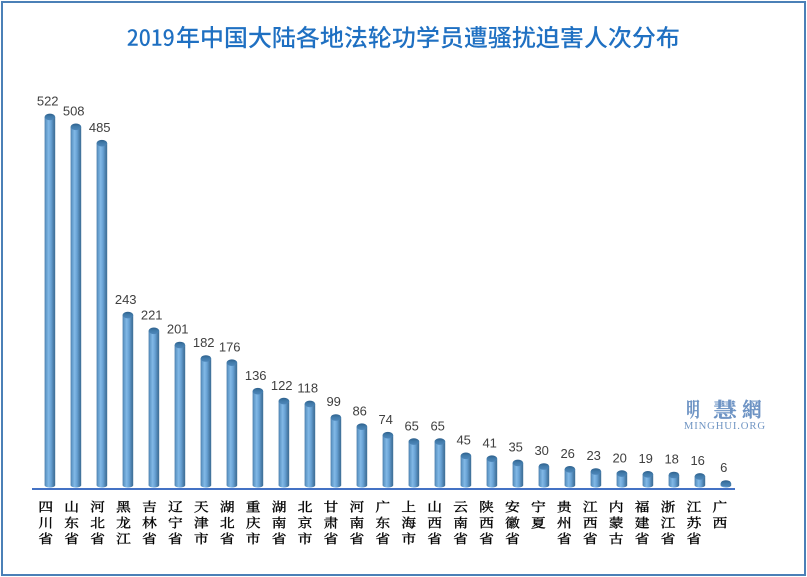 The height and width of the screenshot is (577, 807). I want to click on svg-text: 41, so click(489, 442).